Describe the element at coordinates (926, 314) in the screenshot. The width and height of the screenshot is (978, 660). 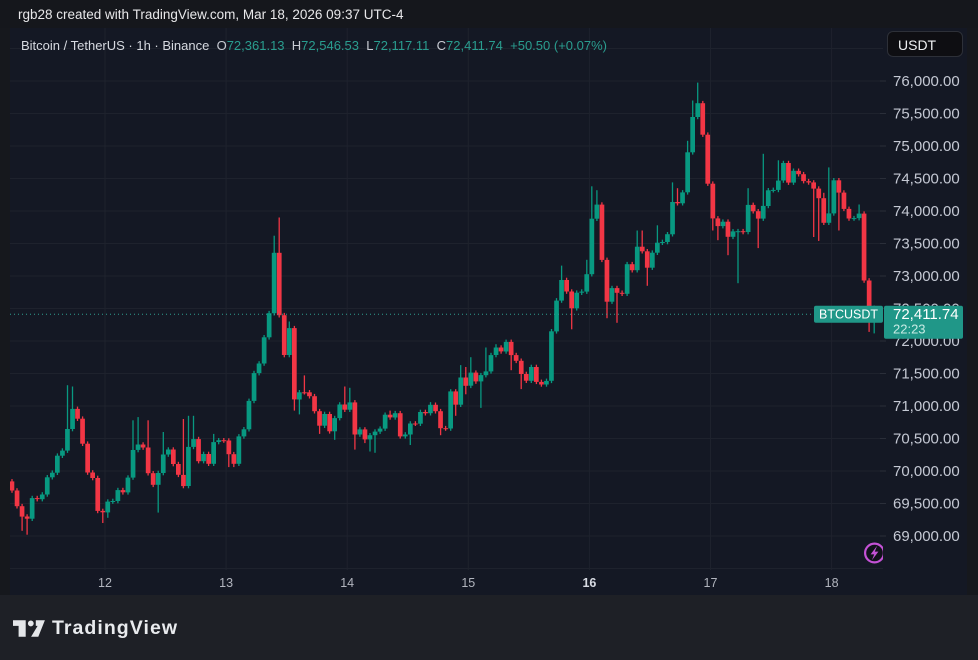
I see `svg-text: 72,411.74` at that location.